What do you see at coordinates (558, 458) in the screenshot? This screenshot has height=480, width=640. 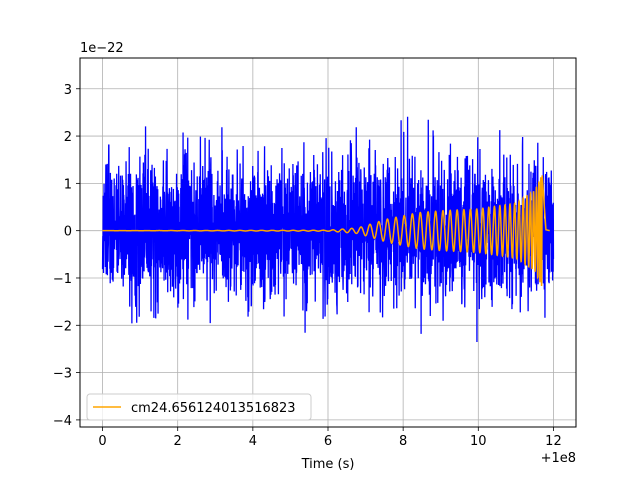 I see `x-offset-label: +1e8` at bounding box center [558, 458].